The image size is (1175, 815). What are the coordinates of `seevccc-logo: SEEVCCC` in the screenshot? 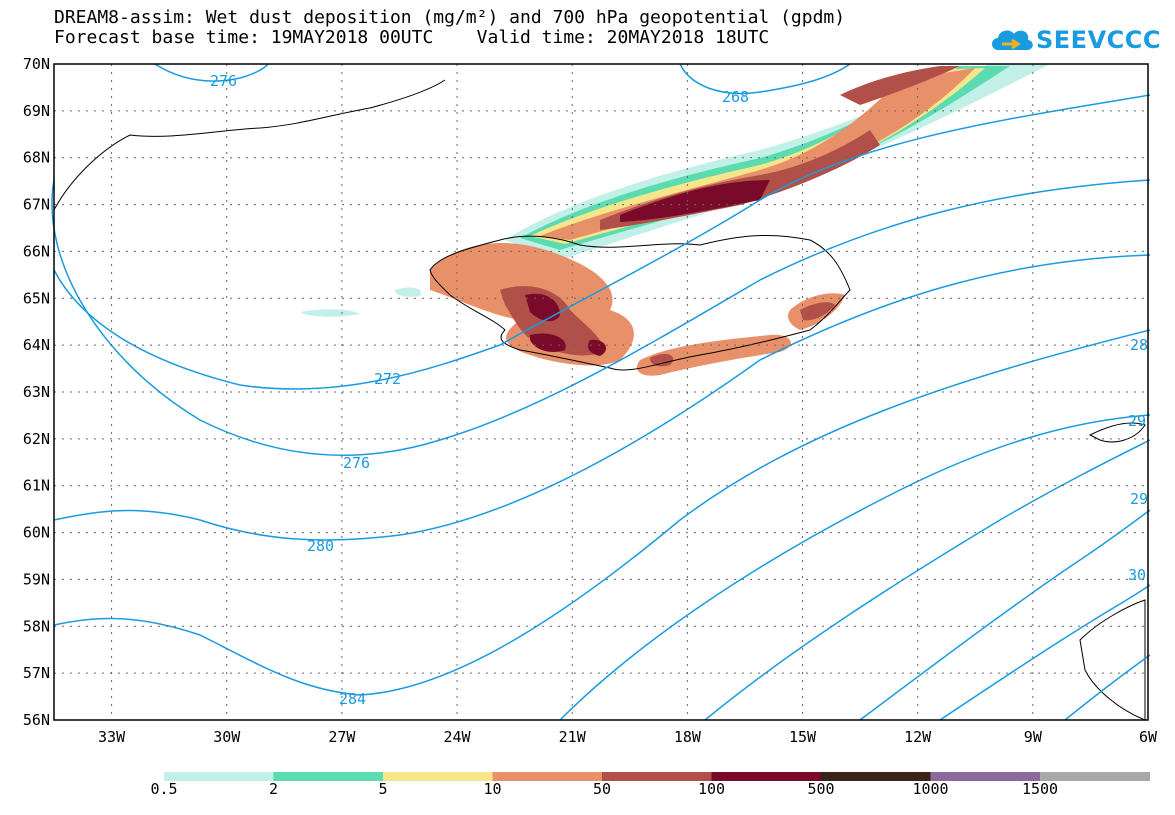 It's located at (1074, 39).